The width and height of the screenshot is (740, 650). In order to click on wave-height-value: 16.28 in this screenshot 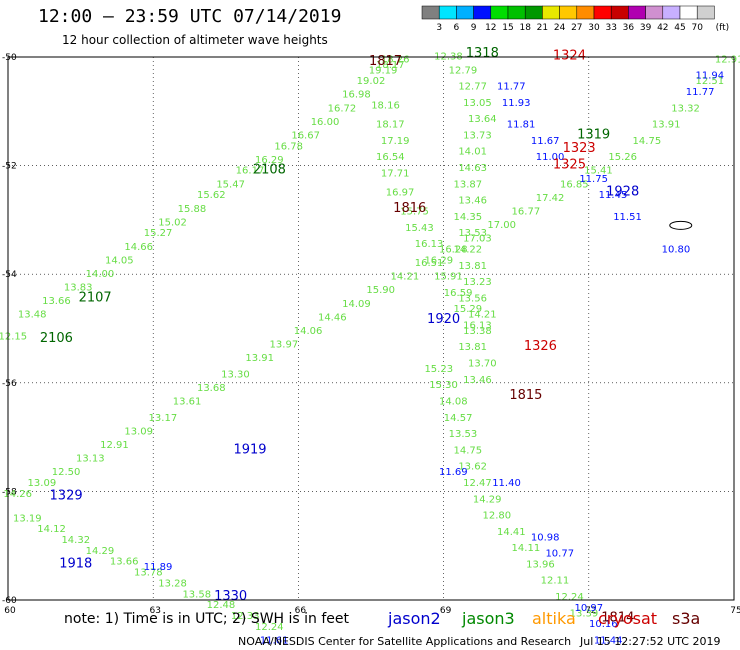, I will do `click(453, 249)`.